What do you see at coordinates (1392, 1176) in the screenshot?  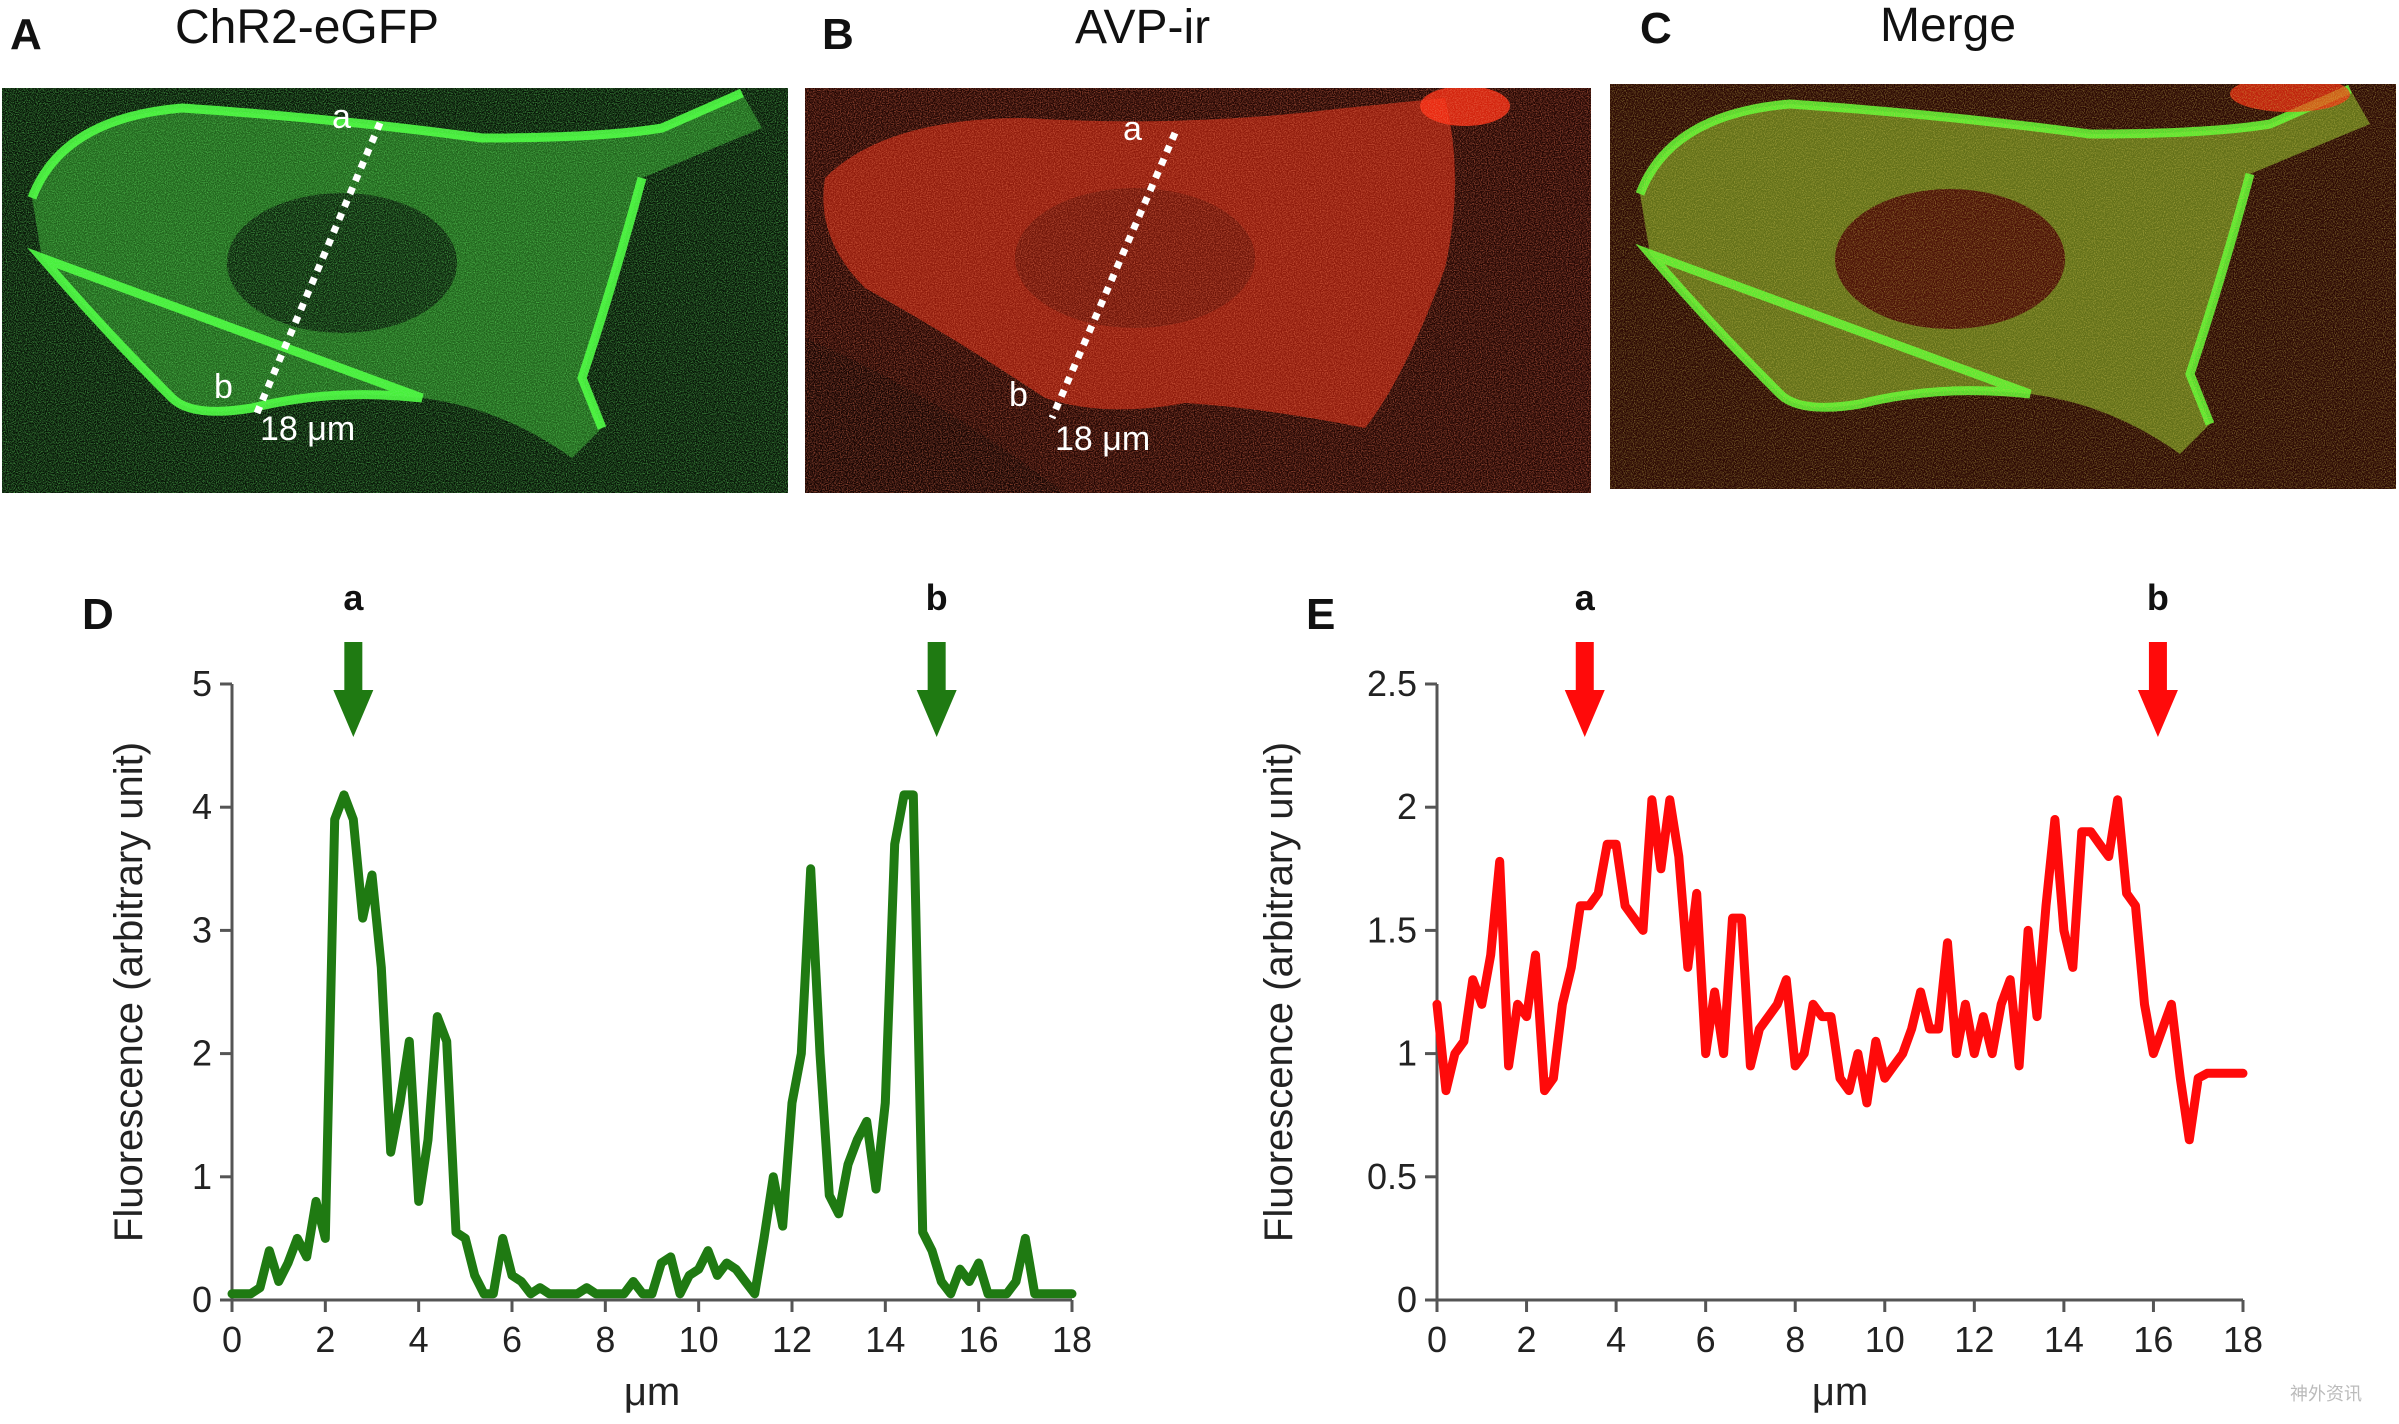 I see `y-tick-label: 0.5` at bounding box center [1392, 1176].